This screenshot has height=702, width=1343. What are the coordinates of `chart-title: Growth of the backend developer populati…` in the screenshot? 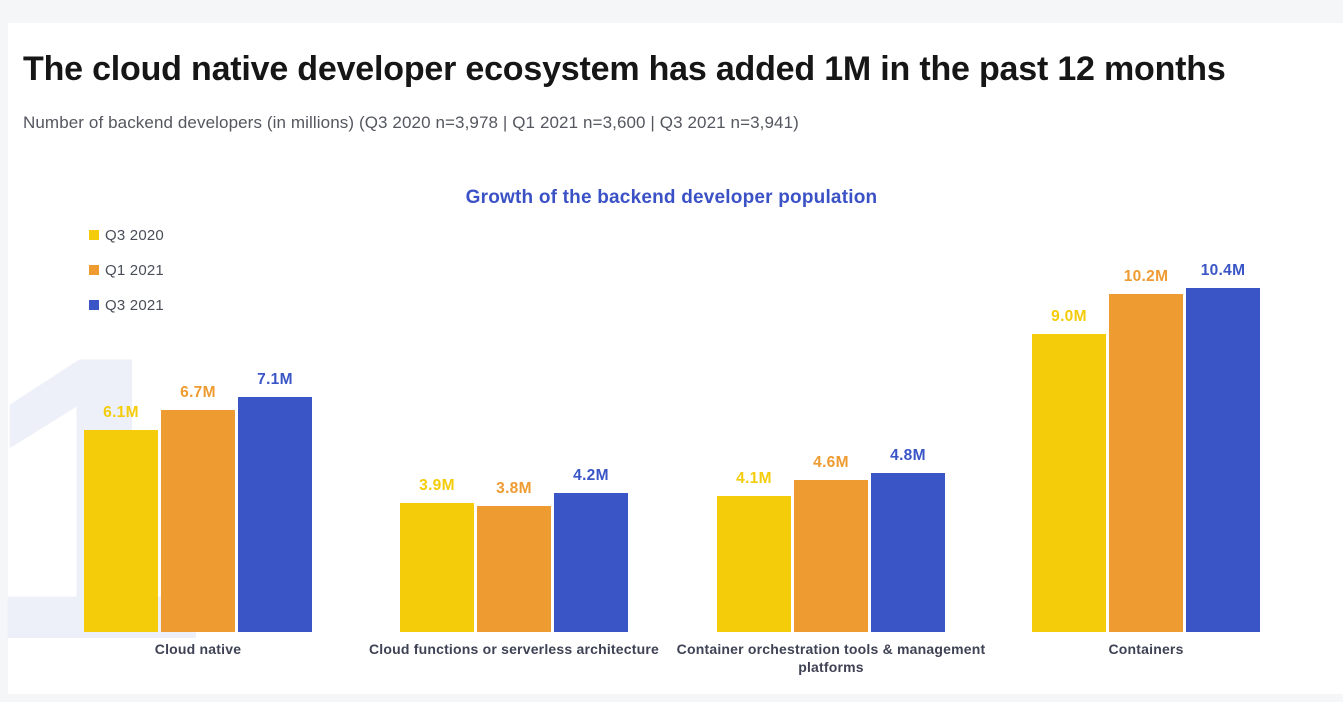 It's located at (671, 197).